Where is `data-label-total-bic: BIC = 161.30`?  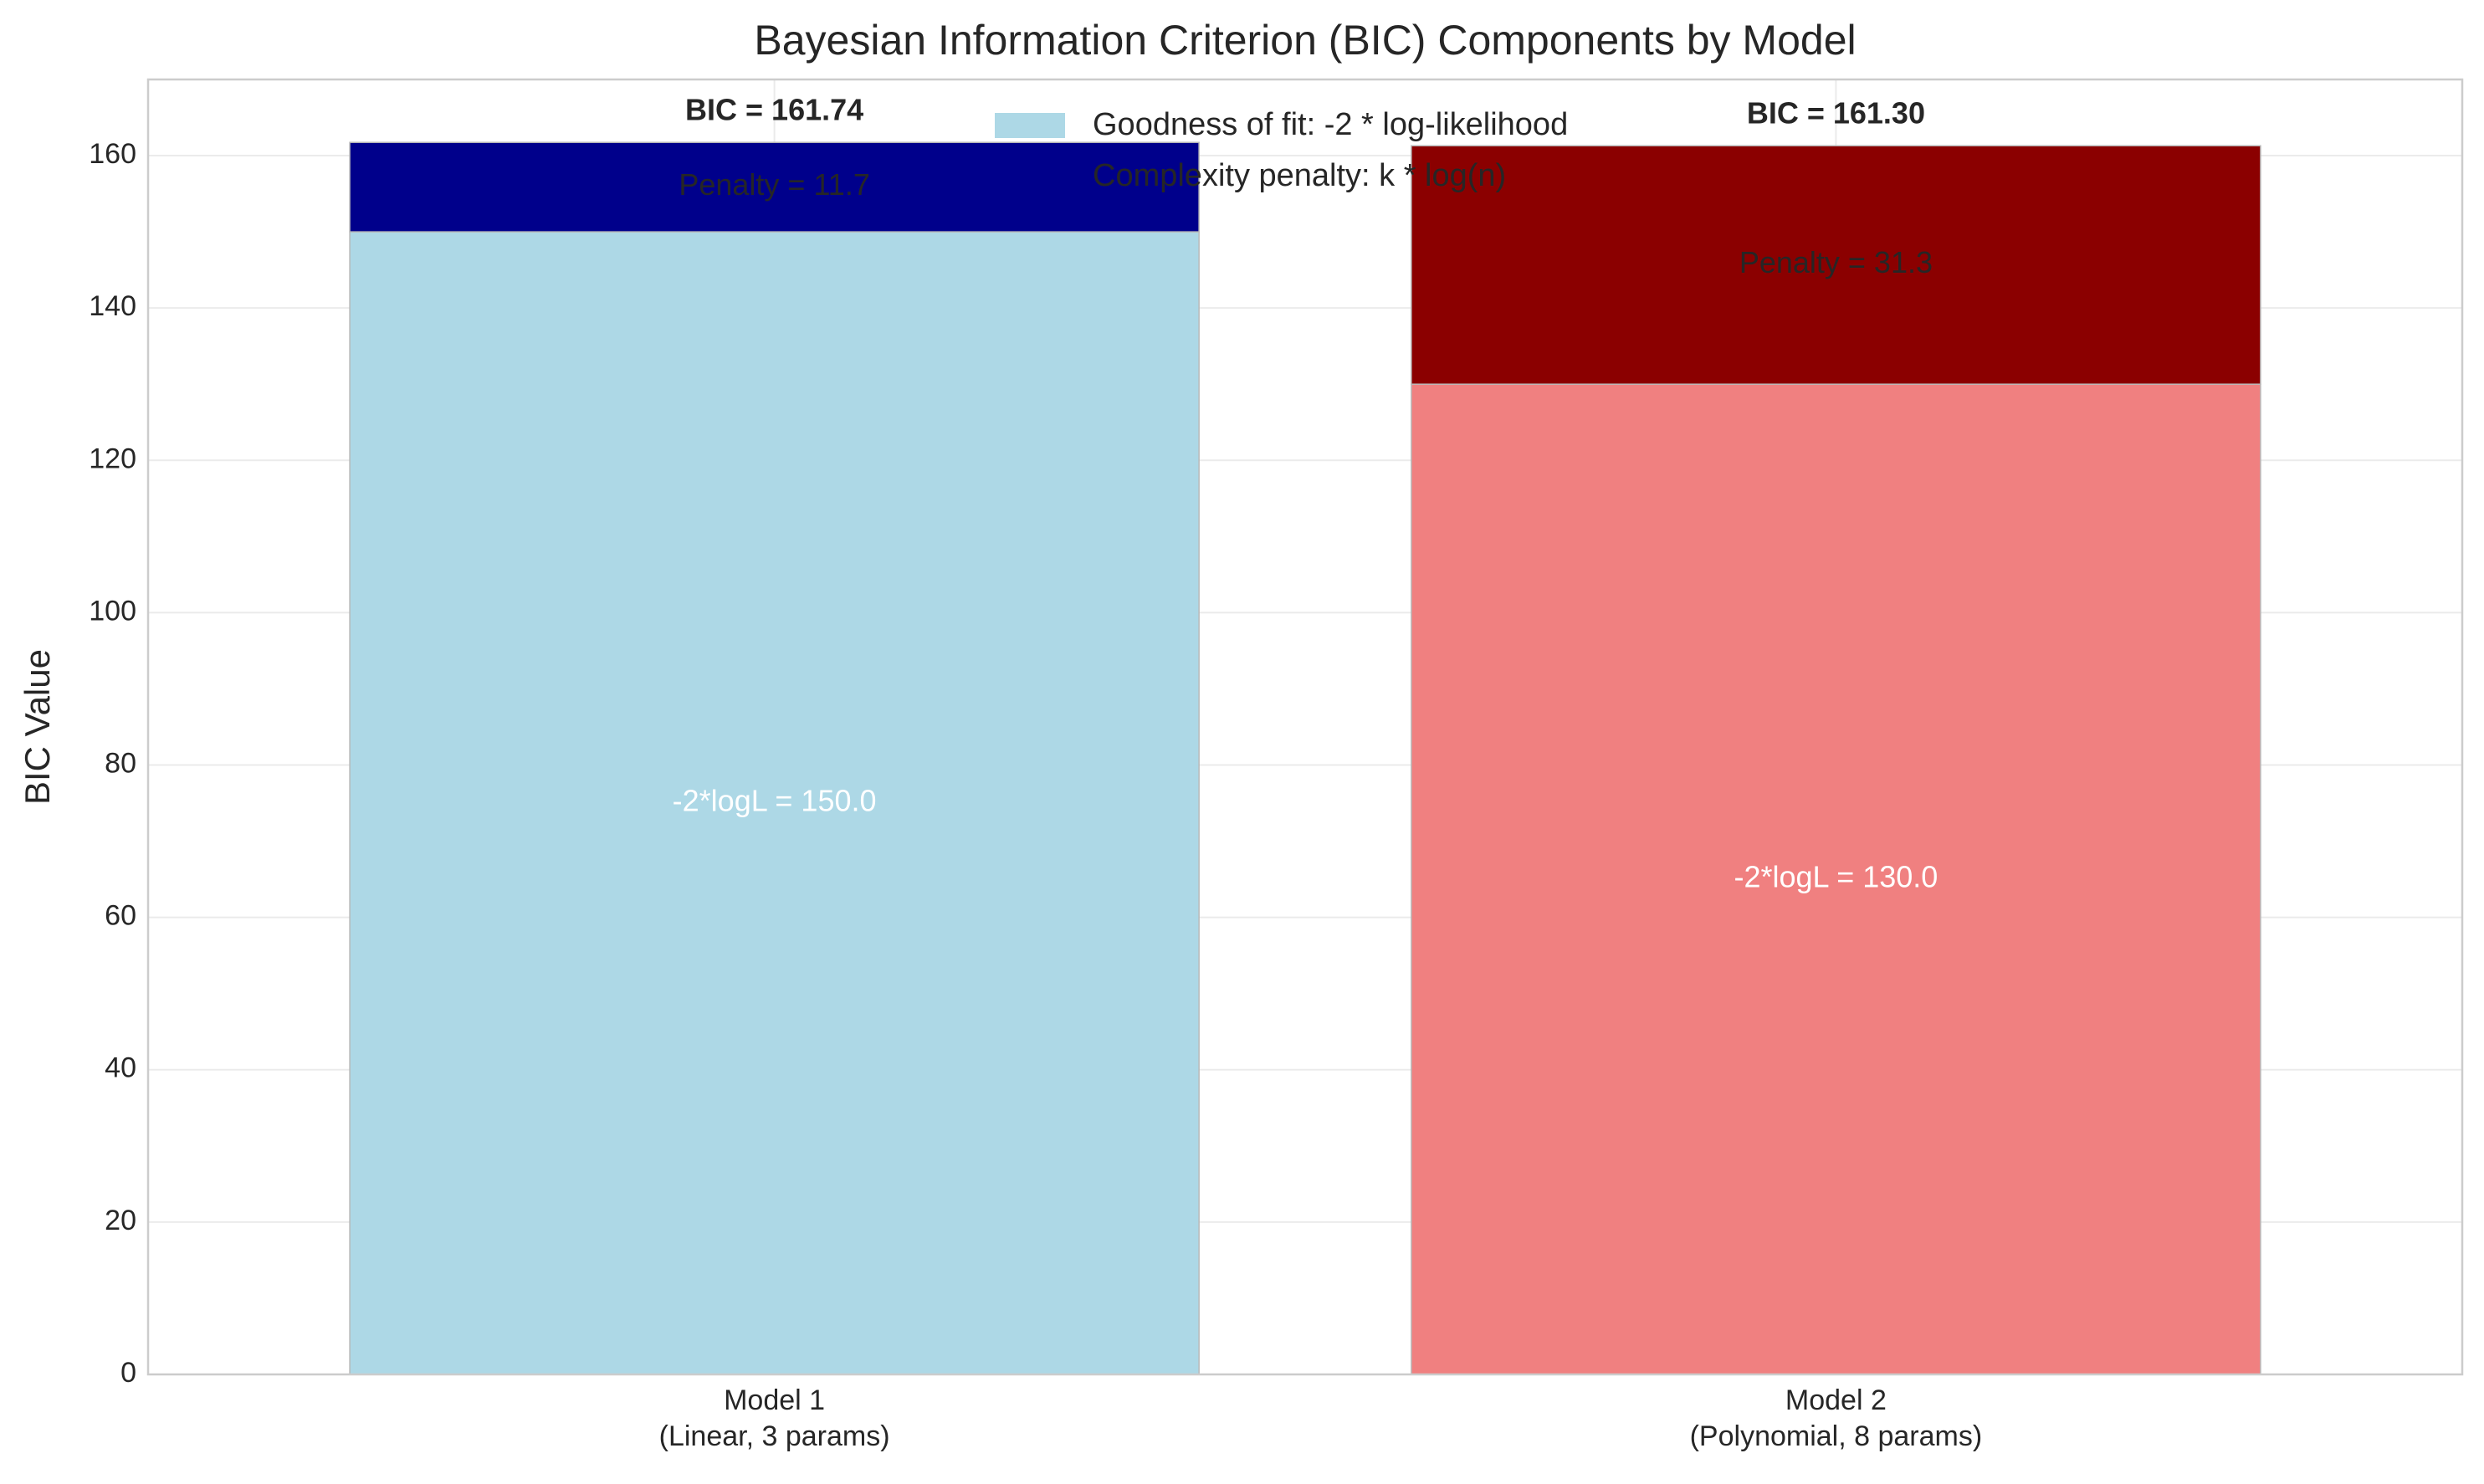 data-label-total-bic: BIC = 161.30 is located at coordinates (1836, 113).